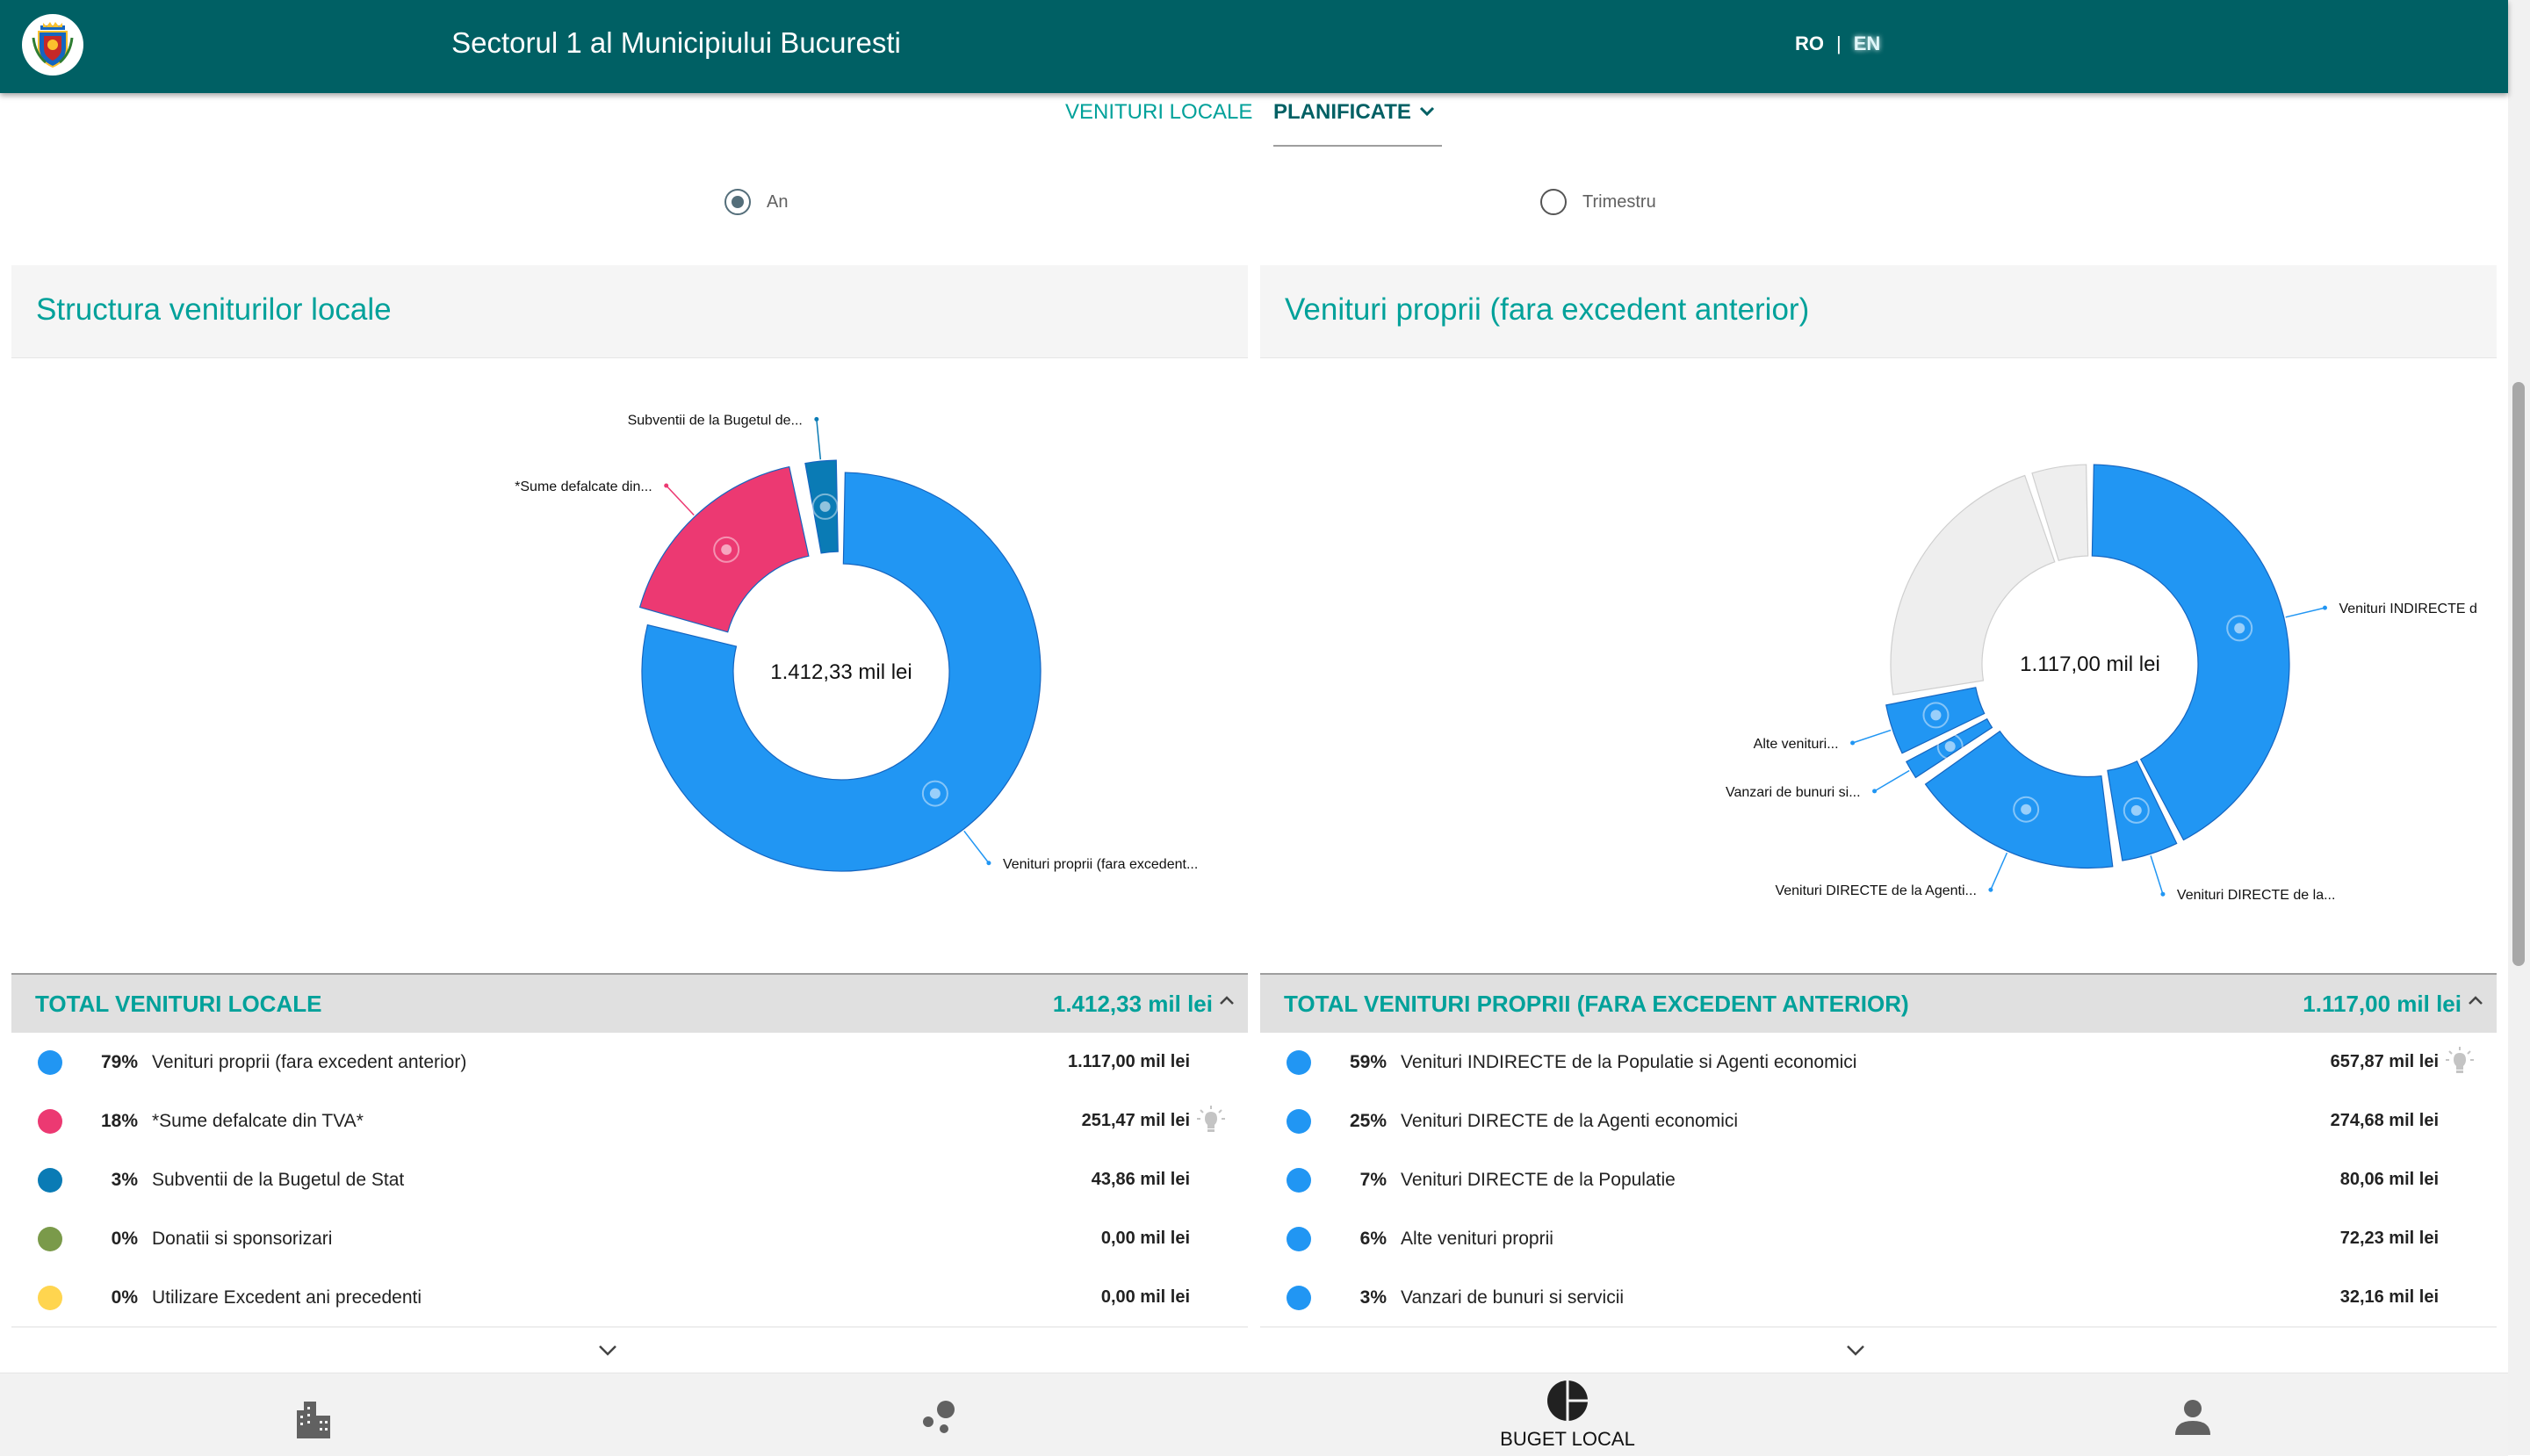  I want to click on coat-of-arms-icon, so click(53, 45).